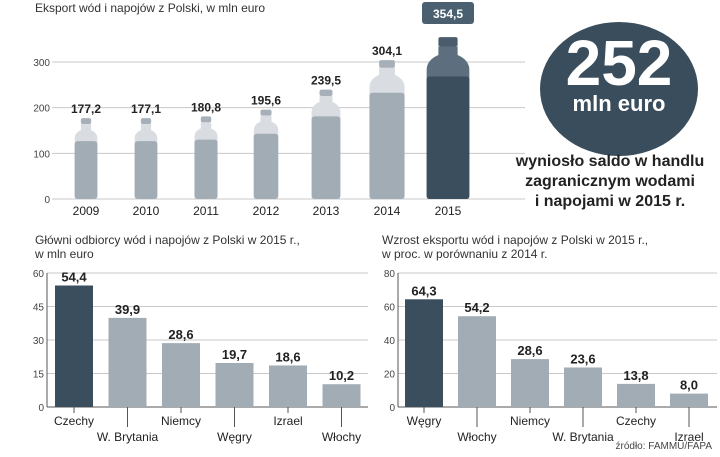 The image size is (720, 457). I want to click on top-value-label: 354,5, so click(448, 14).